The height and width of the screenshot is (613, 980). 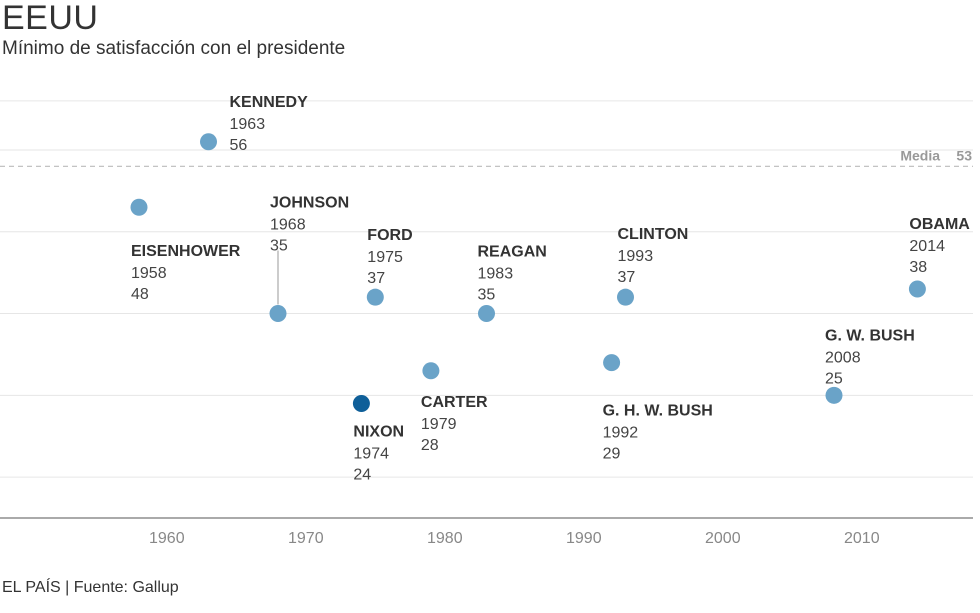 I want to click on label-name-g-h-w-bush: G. H. W. BUSH, so click(x=658, y=411).